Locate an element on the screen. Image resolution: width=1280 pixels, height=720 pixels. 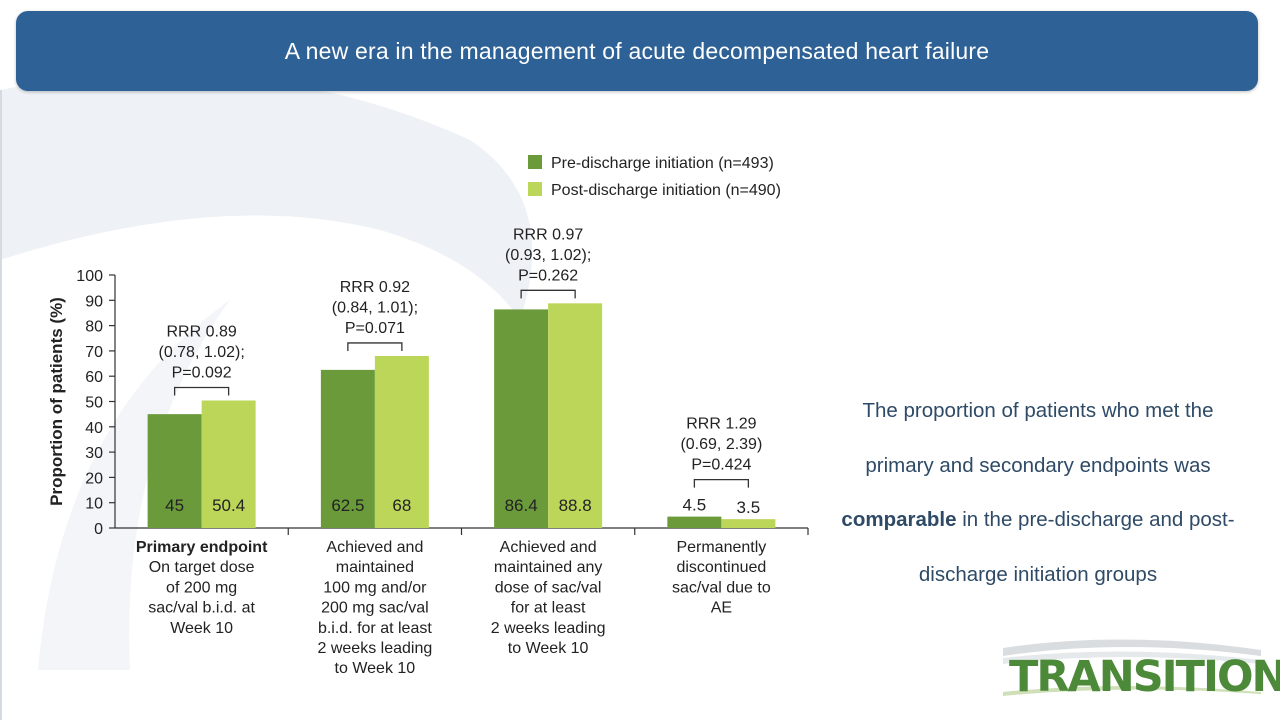
logo-text: TRANSITION is located at coordinates (1144, 677).